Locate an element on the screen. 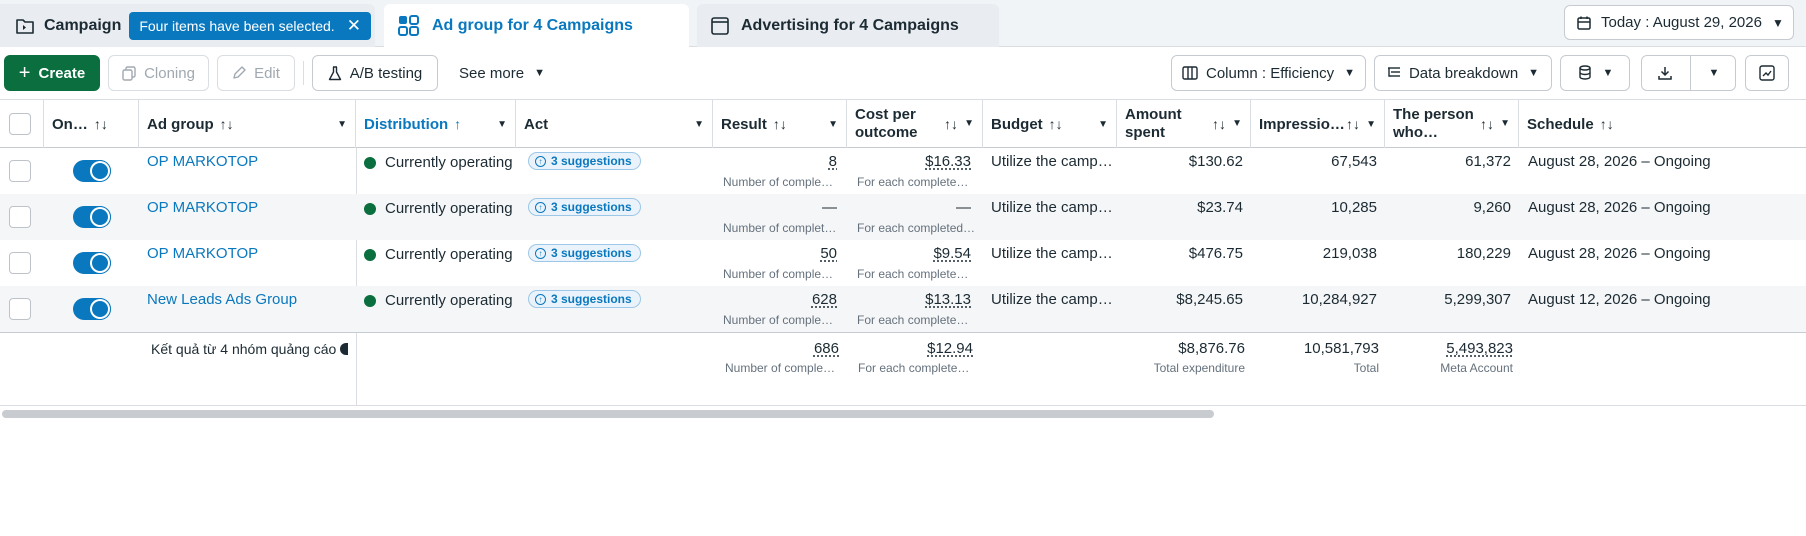 This screenshot has width=1806, height=536. toggle-knob is located at coordinates (100, 217).